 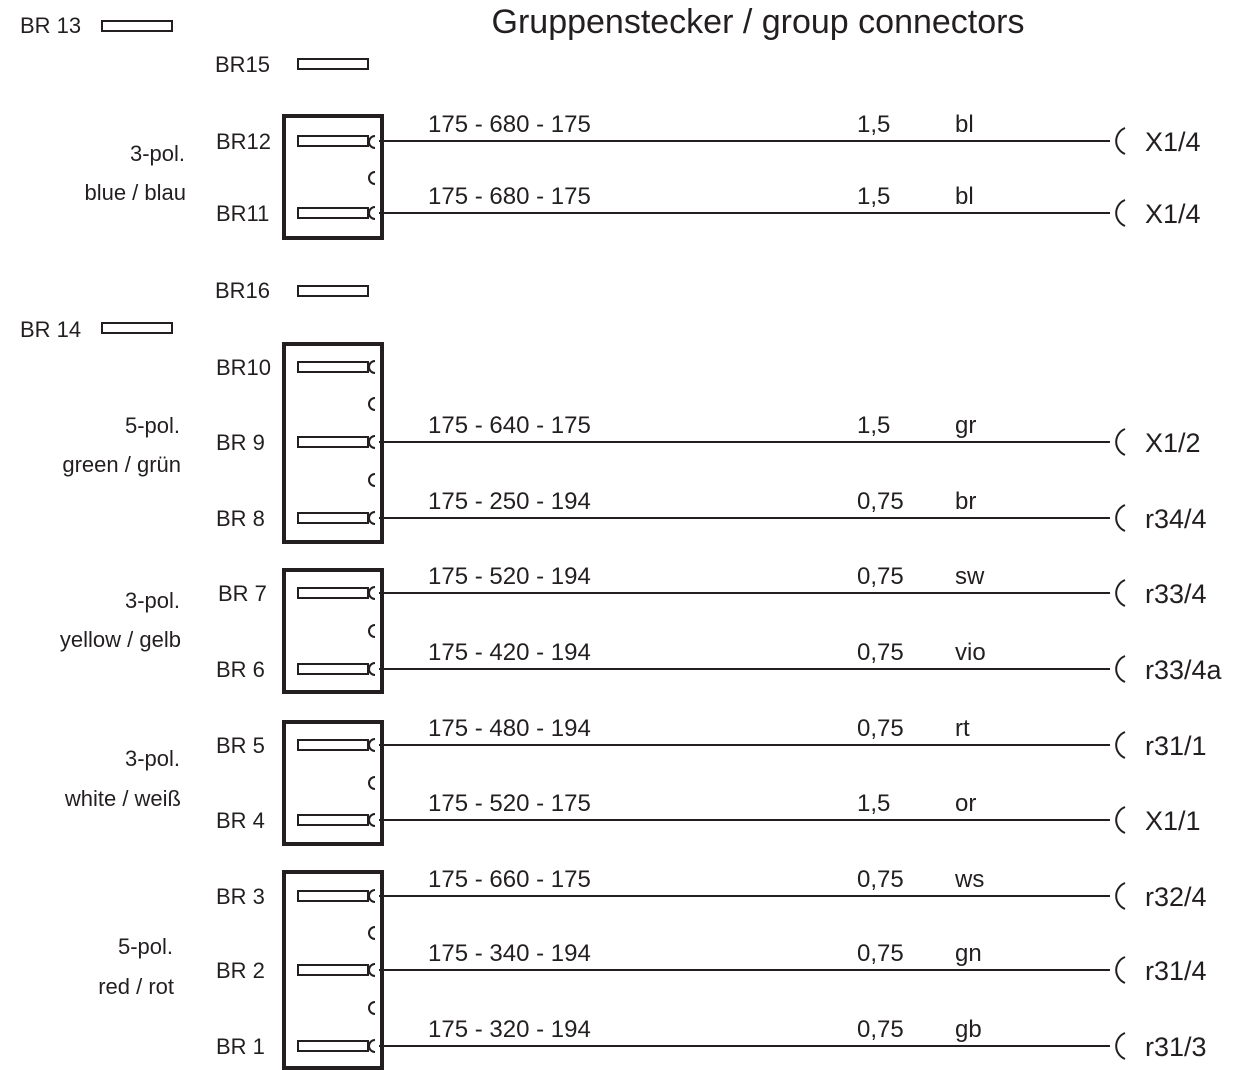 What do you see at coordinates (509, 803) in the screenshot?
I see `wire-lengths: 175 - 520 - 175` at bounding box center [509, 803].